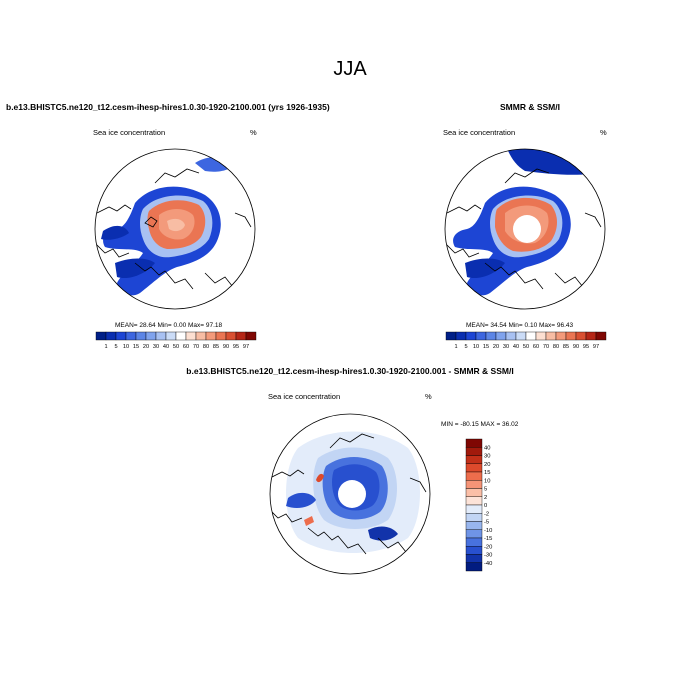 The image size is (700, 700). Describe the element at coordinates (485, 490) in the screenshot. I see `difference-colorbar-tick-label: 5` at that location.